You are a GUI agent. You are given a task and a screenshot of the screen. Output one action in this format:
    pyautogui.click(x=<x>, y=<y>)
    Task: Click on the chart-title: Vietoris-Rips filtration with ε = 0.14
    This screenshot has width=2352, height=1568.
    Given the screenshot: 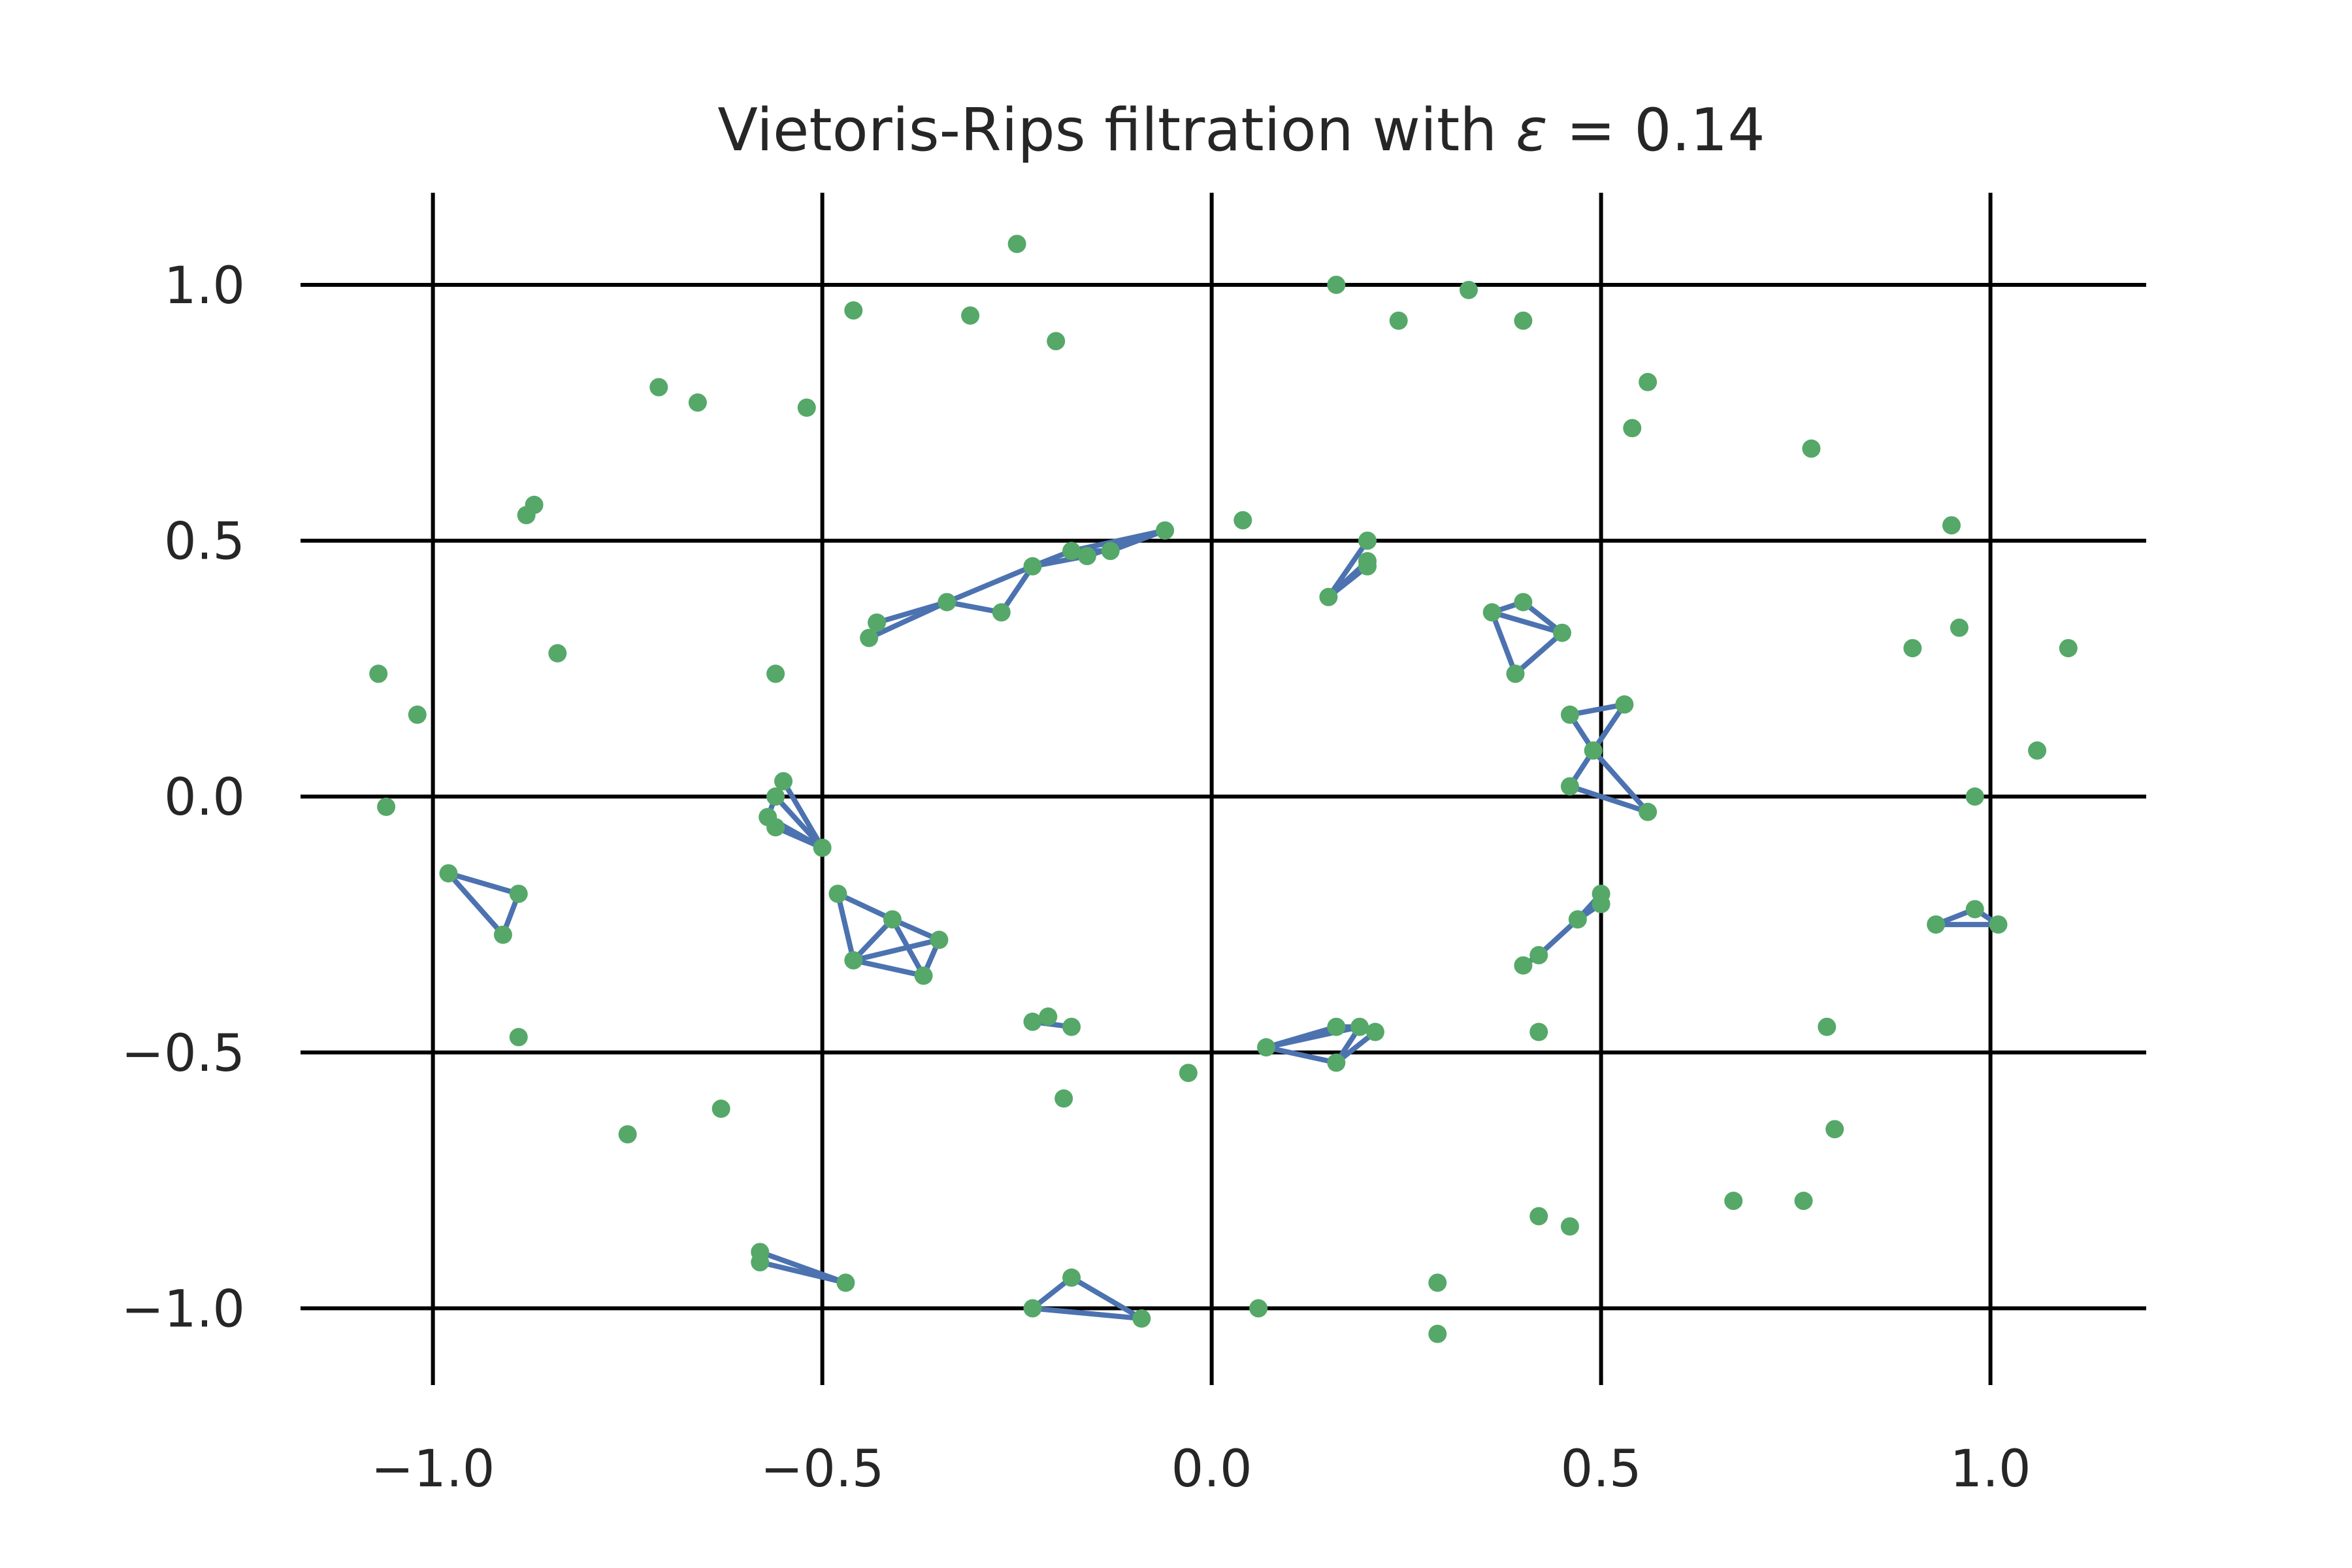 What is the action you would take?
    pyautogui.click(x=1241, y=130)
    